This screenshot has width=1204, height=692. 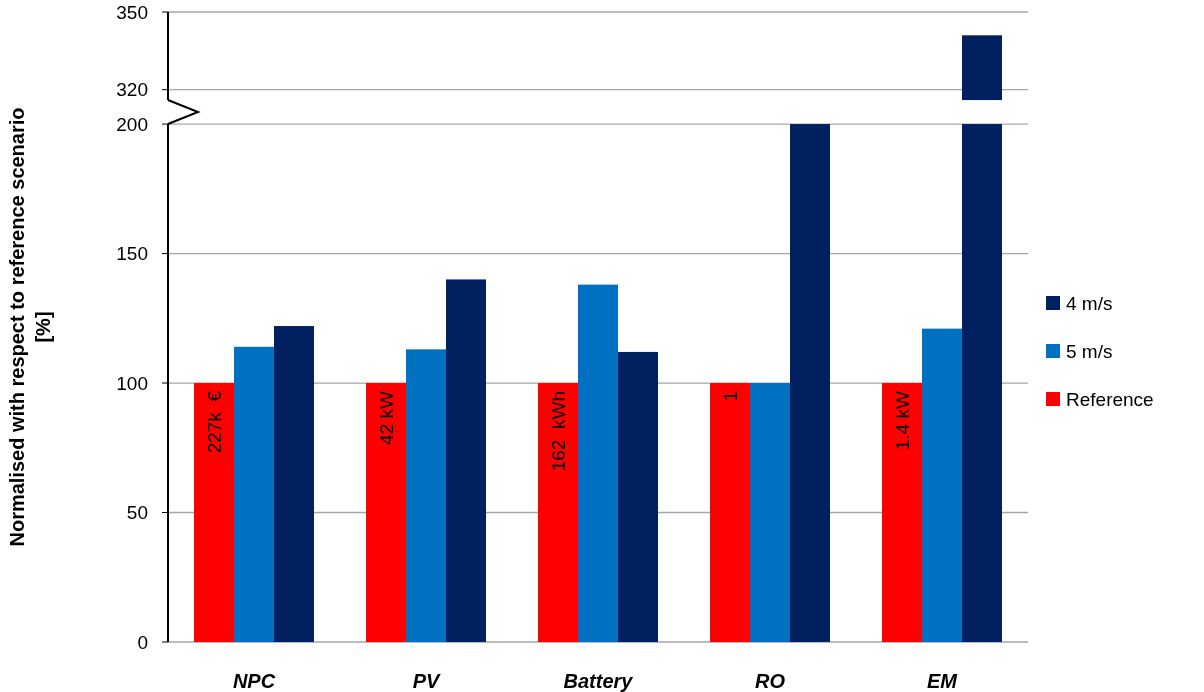 I want to click on annotation: 1, so click(x=730, y=396).